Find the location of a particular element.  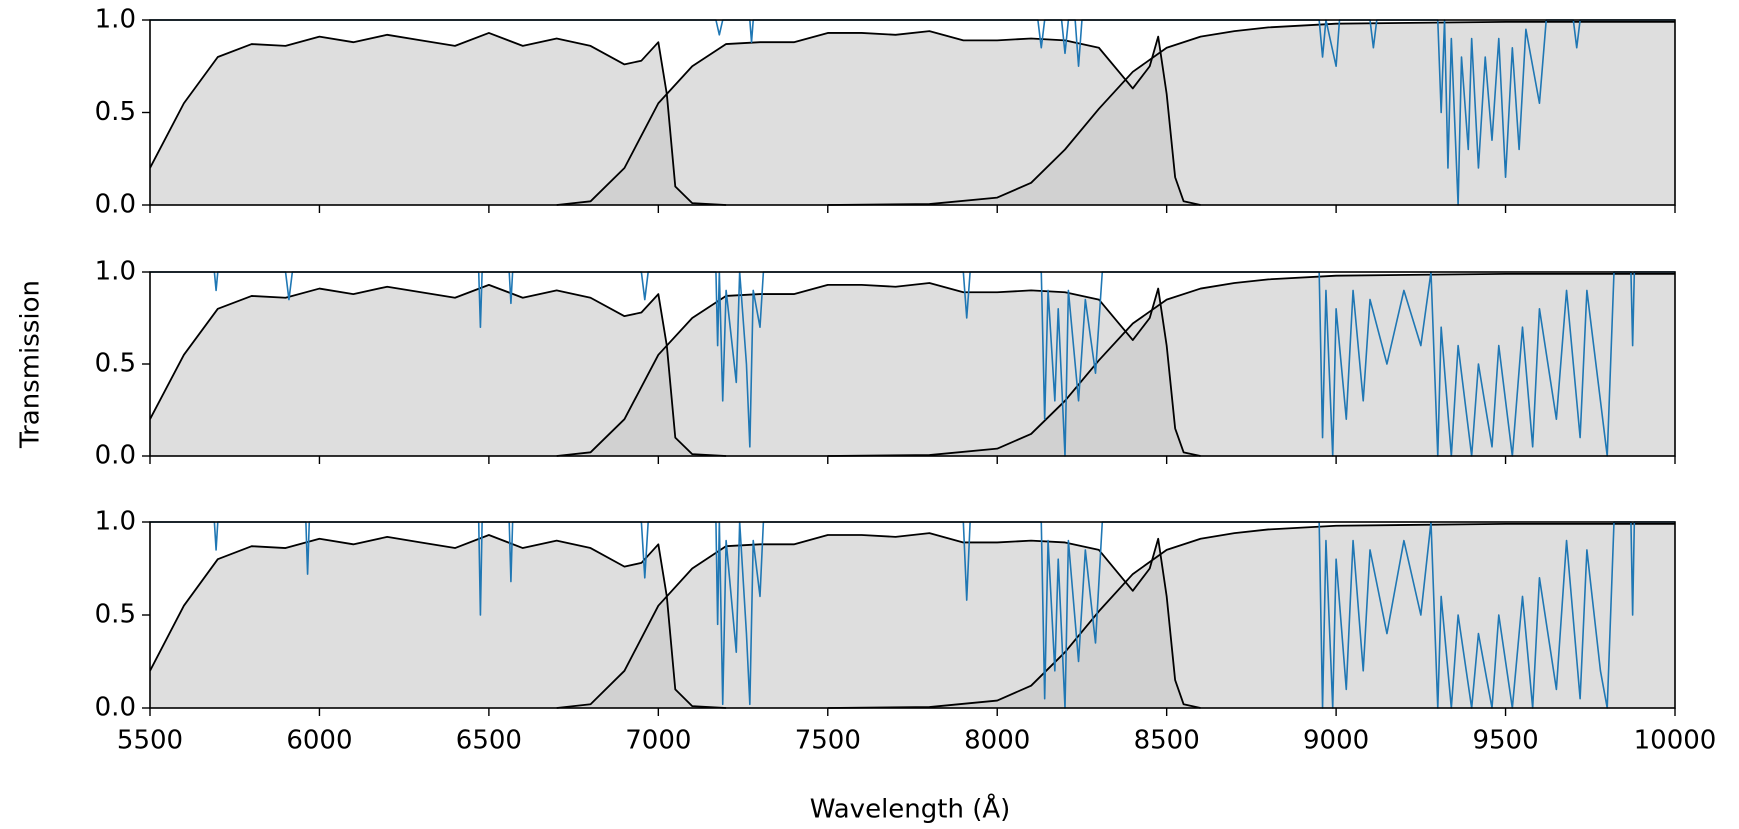

x-tick-label: 9000 is located at coordinates (1336, 741).